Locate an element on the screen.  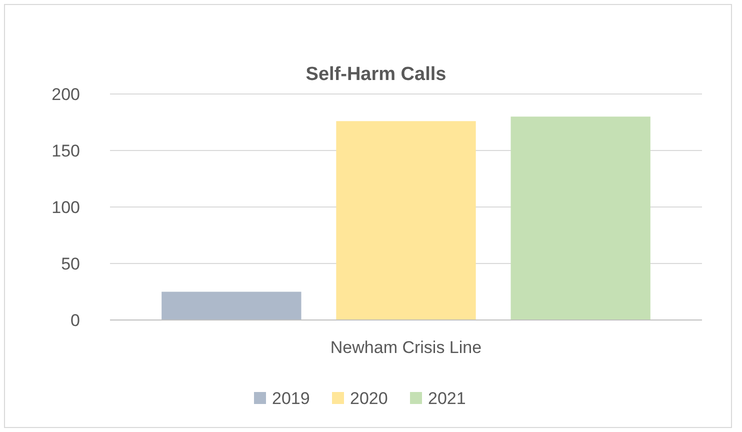
y-tick-label: 50 is located at coordinates (70, 264).